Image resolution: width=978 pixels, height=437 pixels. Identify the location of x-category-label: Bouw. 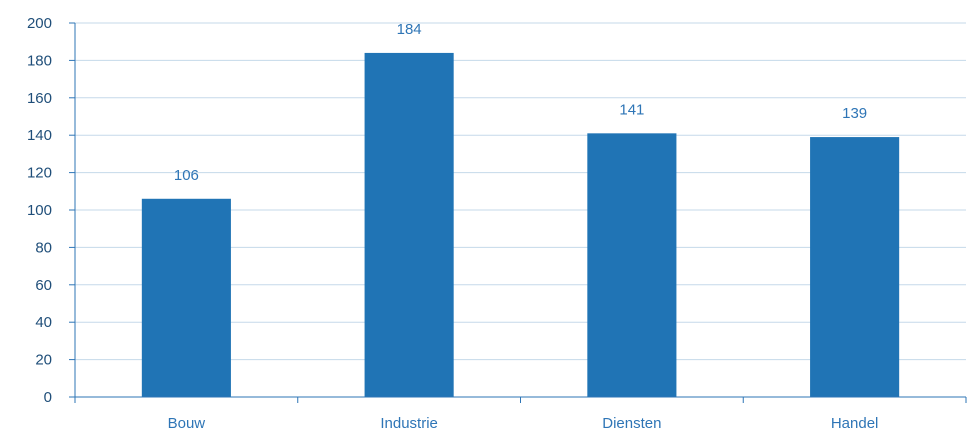
(187, 423).